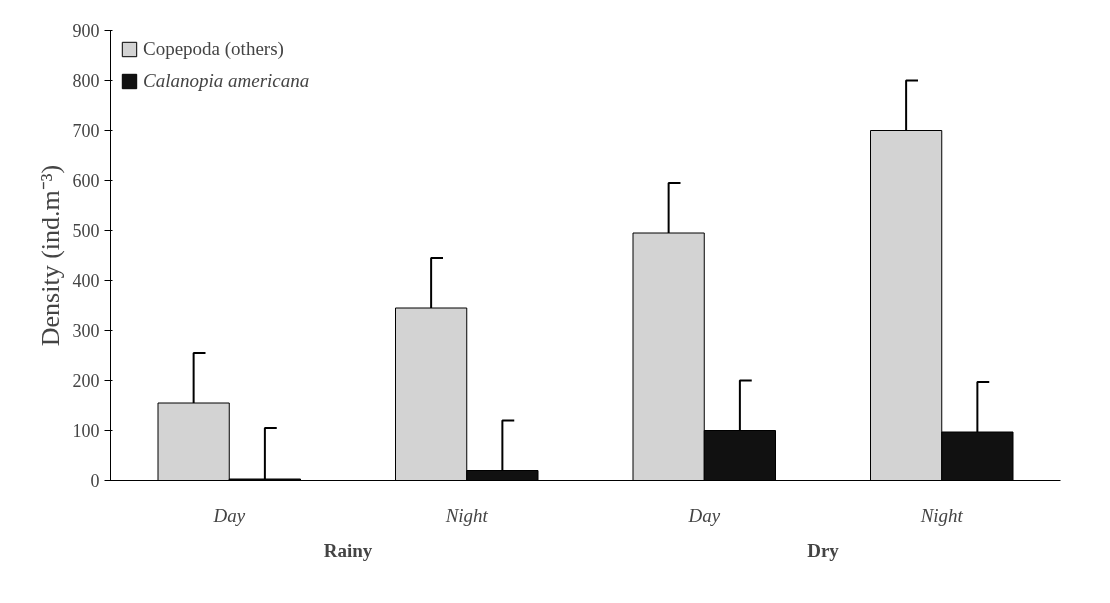 The width and height of the screenshot is (1110, 603). Describe the element at coordinates (213, 49) in the screenshot. I see `legend-label: Copepoda (others)` at that location.